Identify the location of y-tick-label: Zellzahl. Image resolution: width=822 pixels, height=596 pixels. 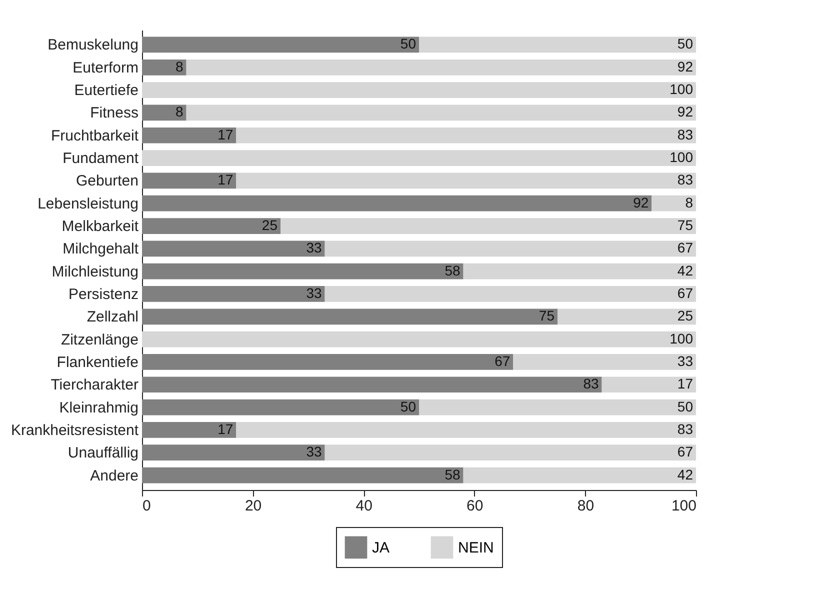
(112, 317).